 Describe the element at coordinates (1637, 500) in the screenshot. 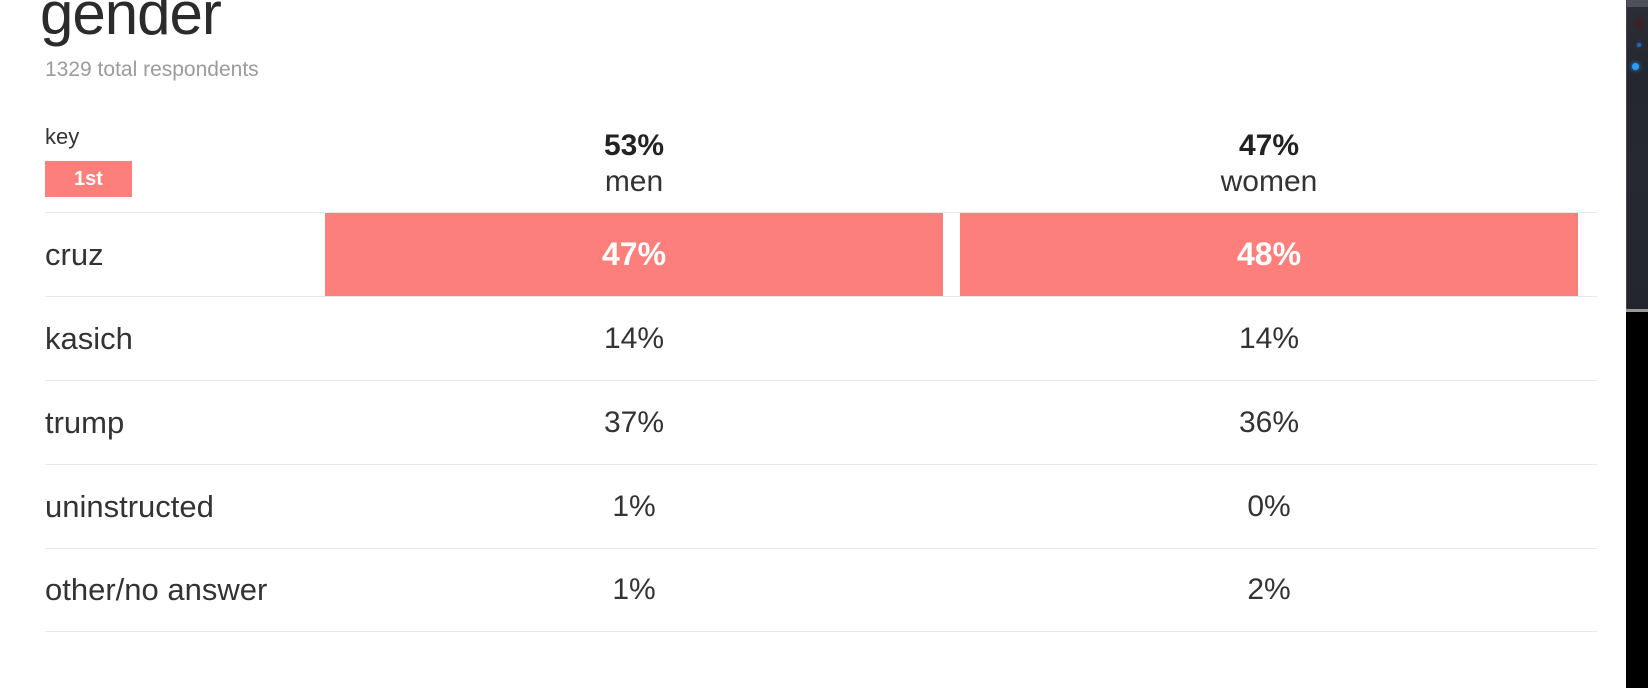

I see `black-area` at that location.